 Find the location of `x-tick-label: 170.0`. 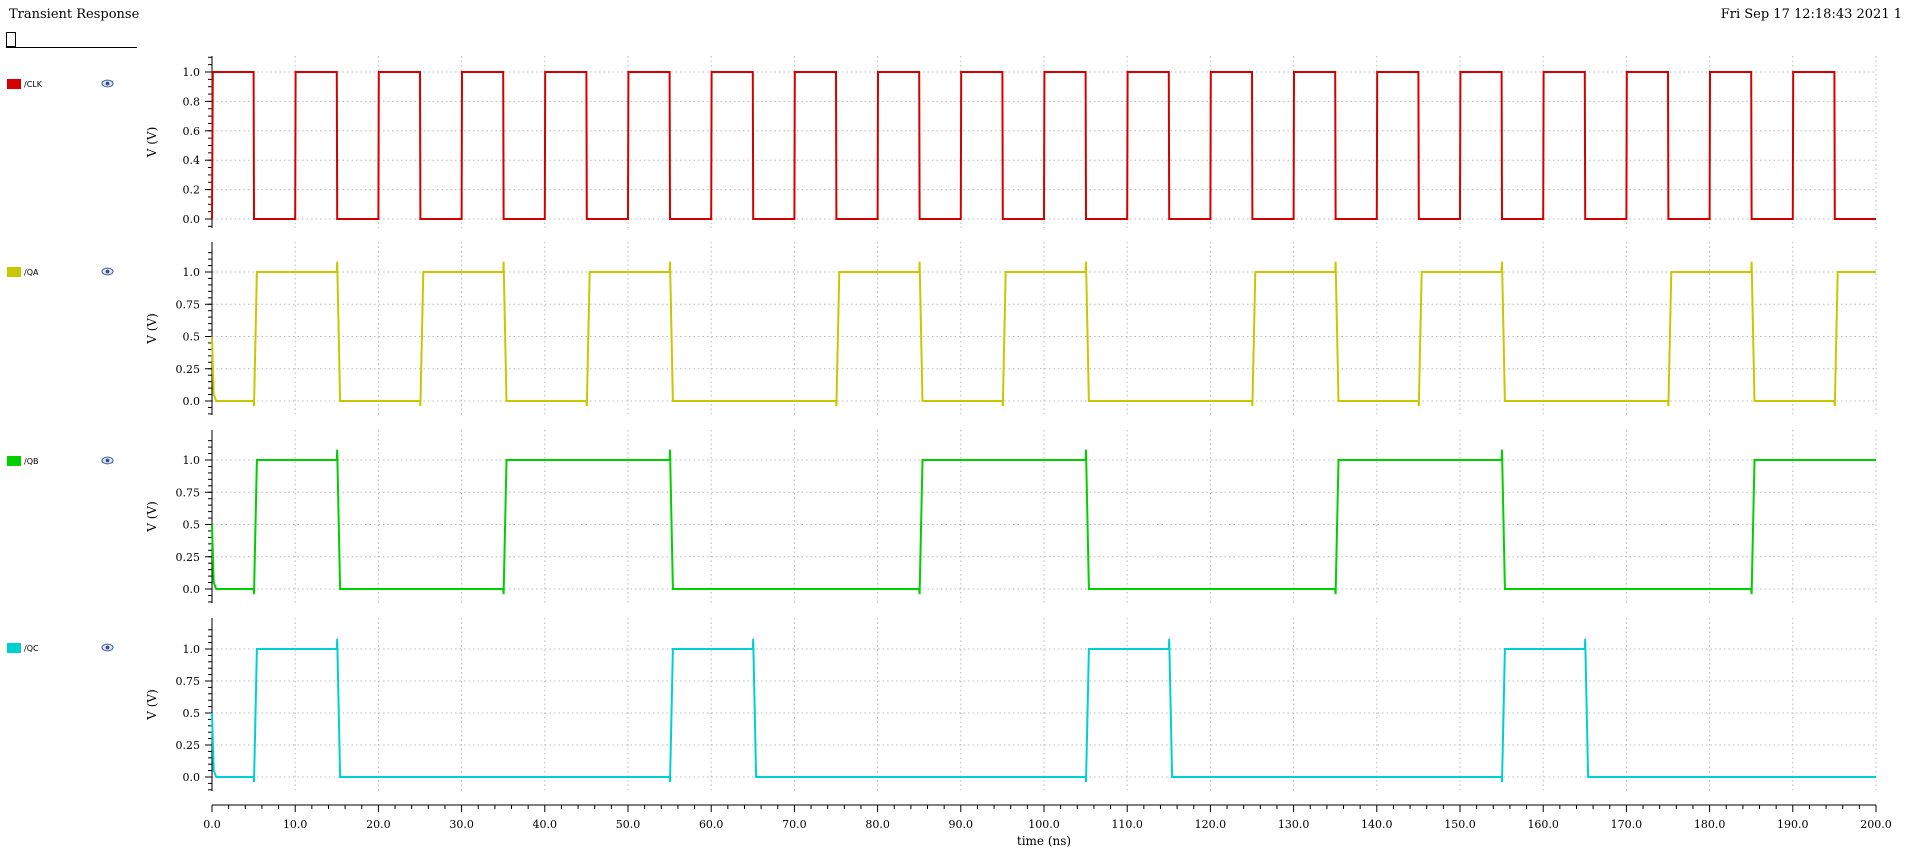

x-tick-label: 170.0 is located at coordinates (1627, 824).